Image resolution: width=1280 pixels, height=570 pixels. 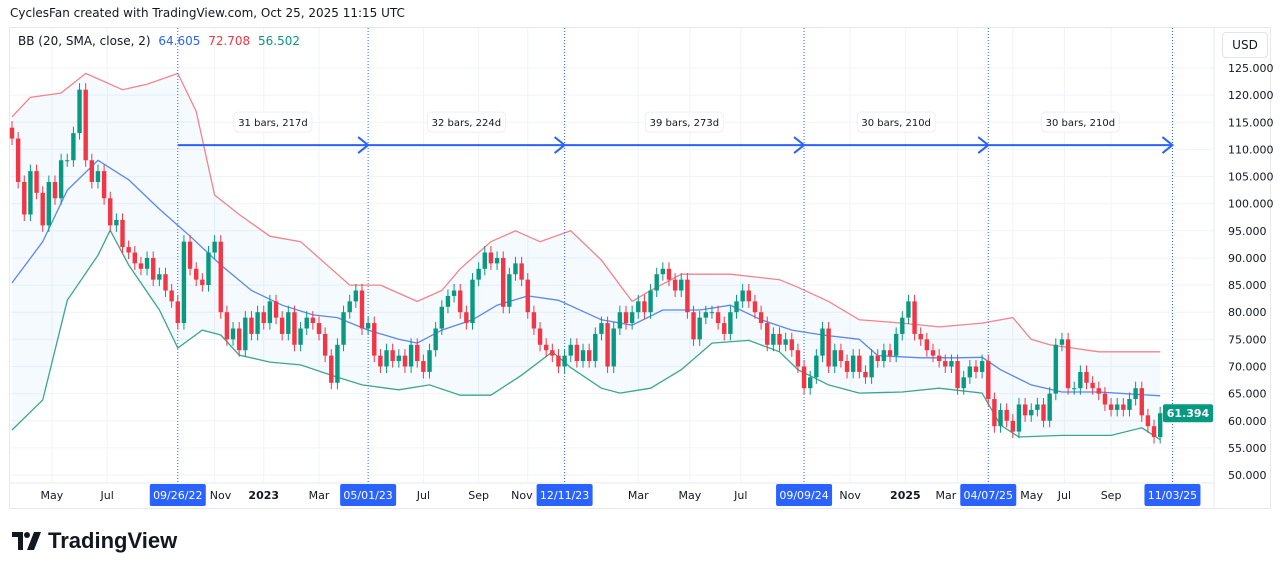 I want to click on time-tick-label: Sep, so click(x=1111, y=495).